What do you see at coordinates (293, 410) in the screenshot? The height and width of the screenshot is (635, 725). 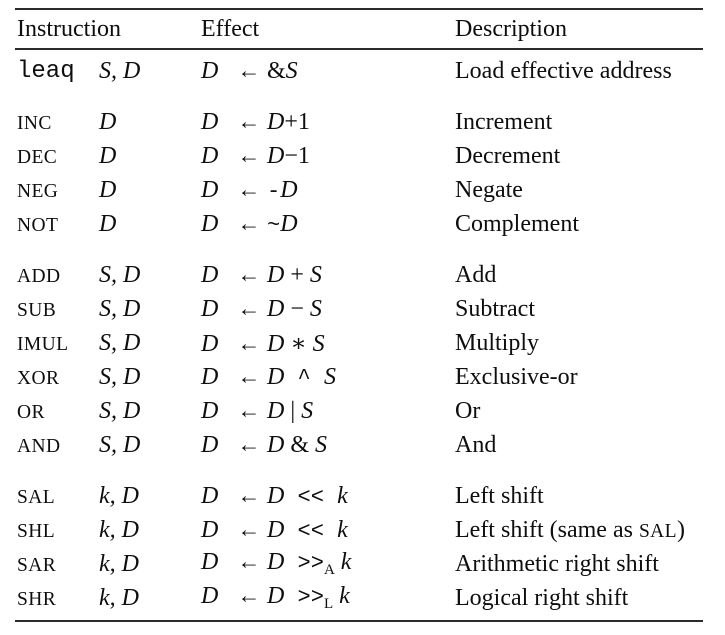 I see `text-segment: |` at bounding box center [293, 410].